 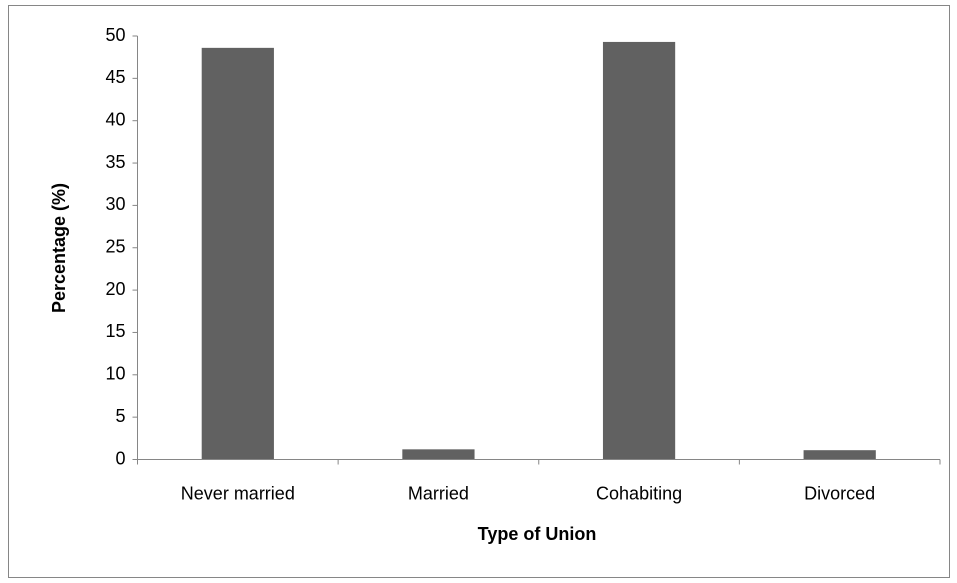 I want to click on y-tick-label: 0, so click(x=120, y=458).